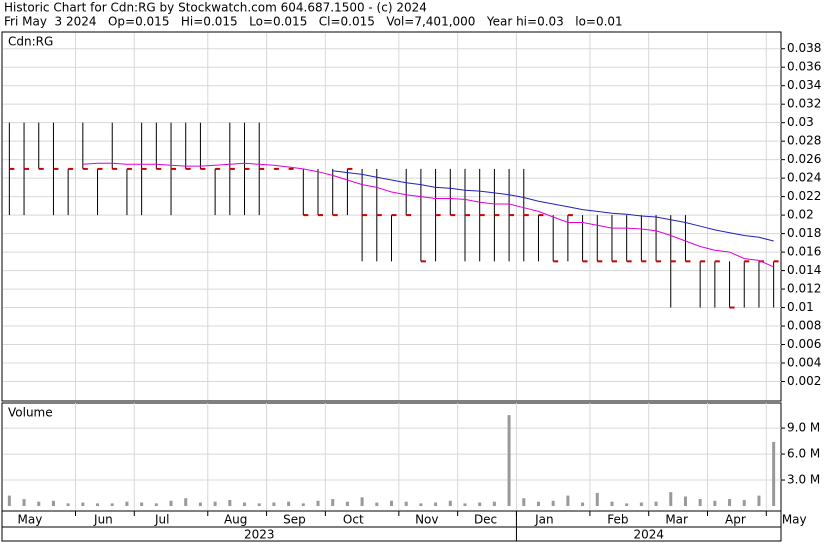  Describe the element at coordinates (804, 85) in the screenshot. I see `y-tick-label: 0.034` at that location.